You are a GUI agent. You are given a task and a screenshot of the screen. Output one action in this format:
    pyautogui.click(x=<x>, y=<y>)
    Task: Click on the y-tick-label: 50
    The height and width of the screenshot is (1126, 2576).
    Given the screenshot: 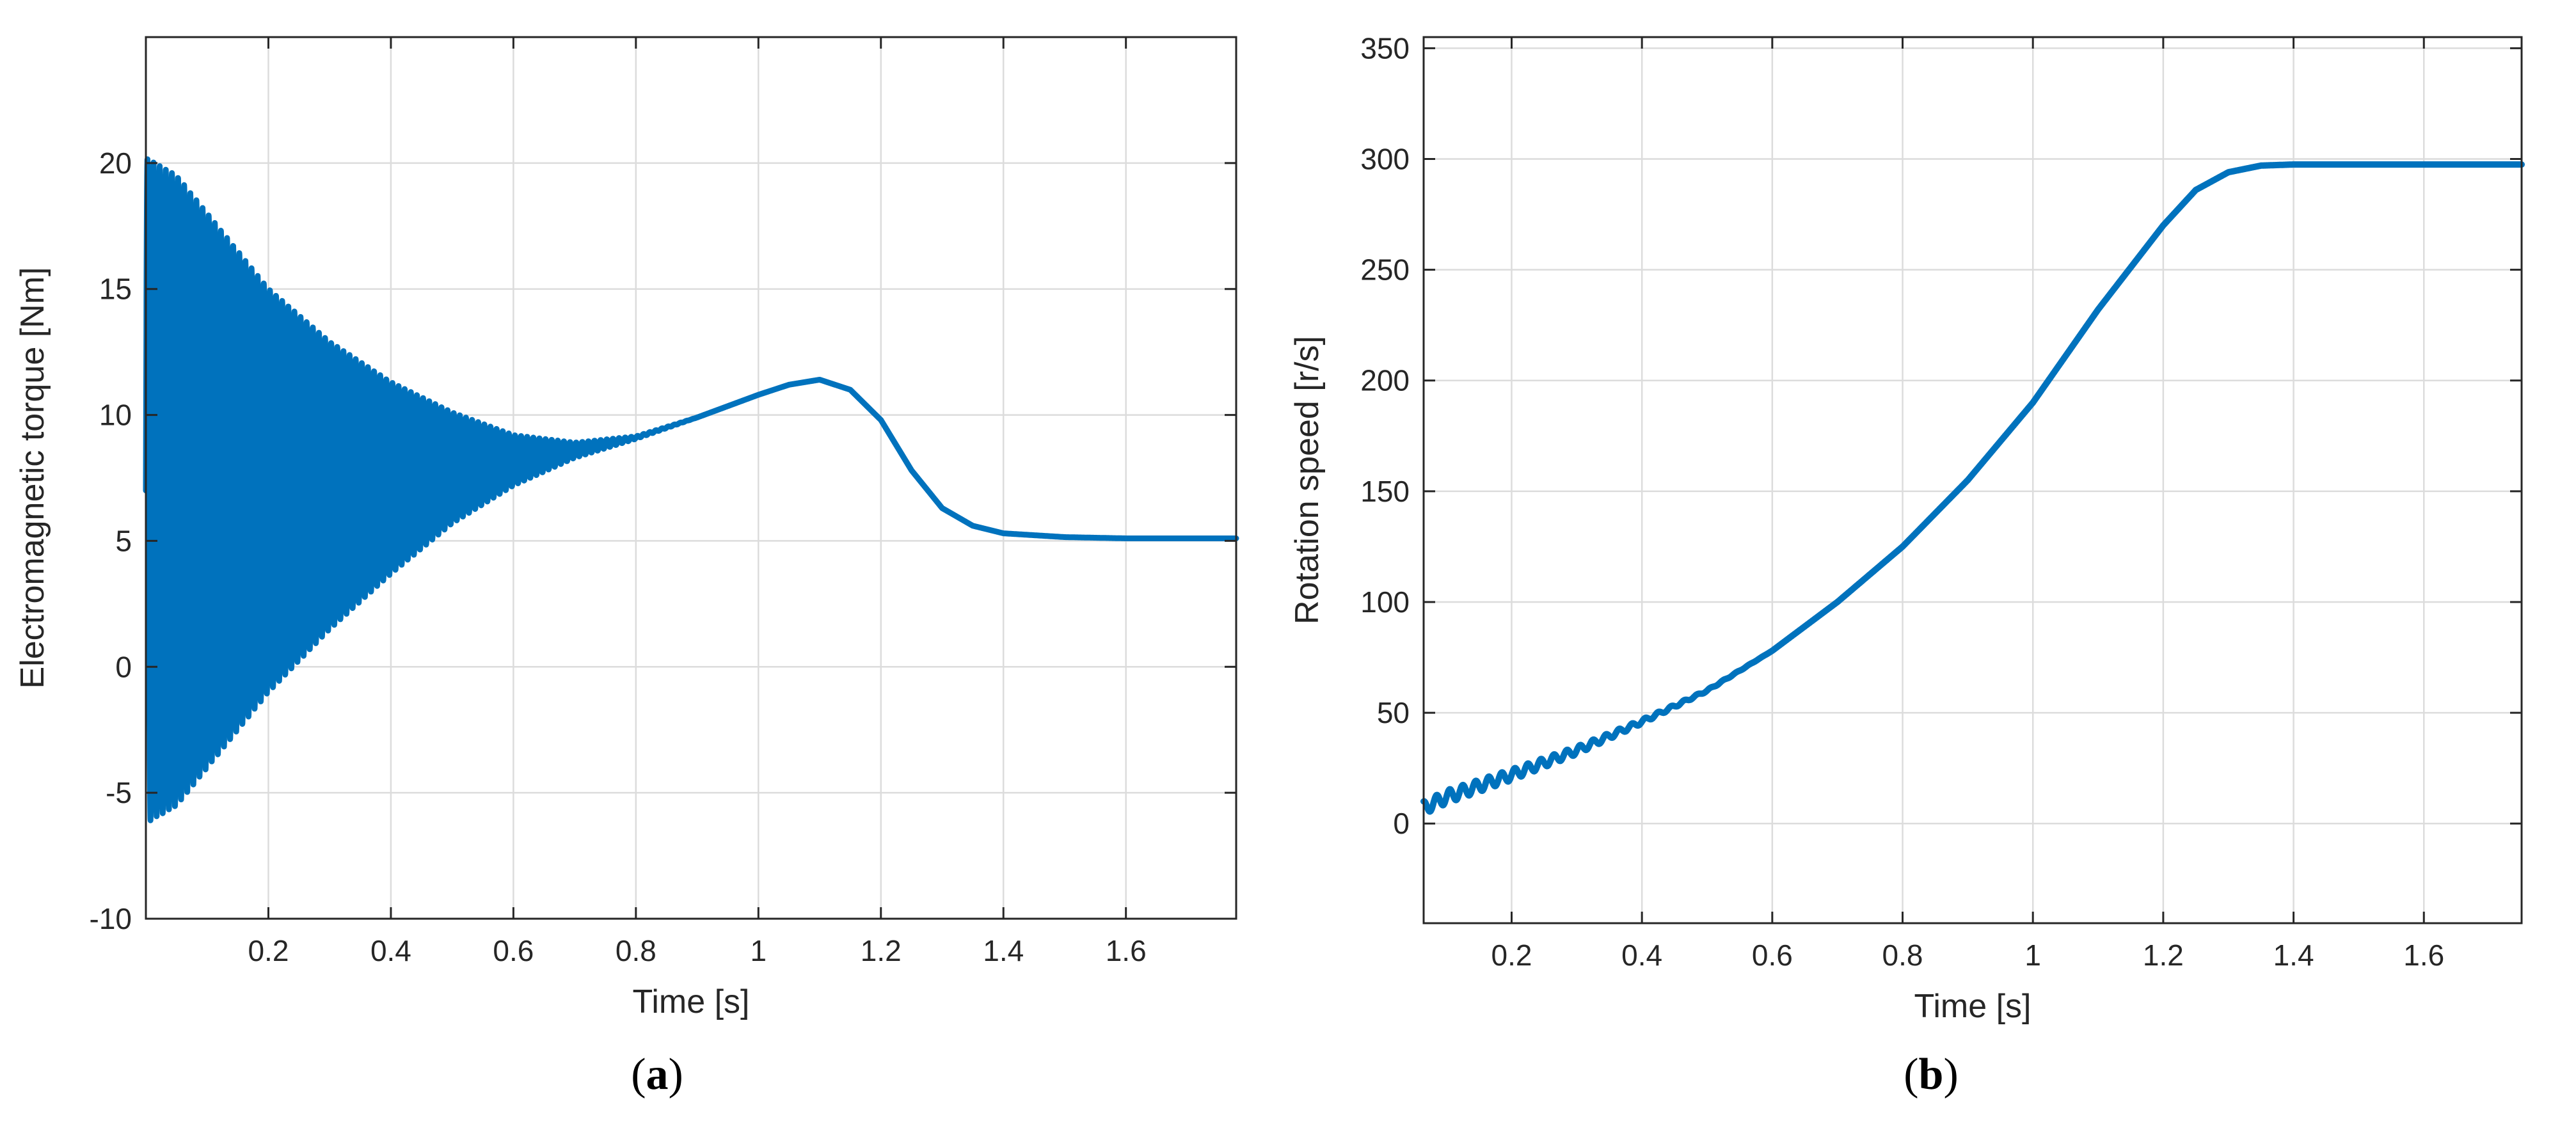 What is the action you would take?
    pyautogui.click(x=1394, y=712)
    